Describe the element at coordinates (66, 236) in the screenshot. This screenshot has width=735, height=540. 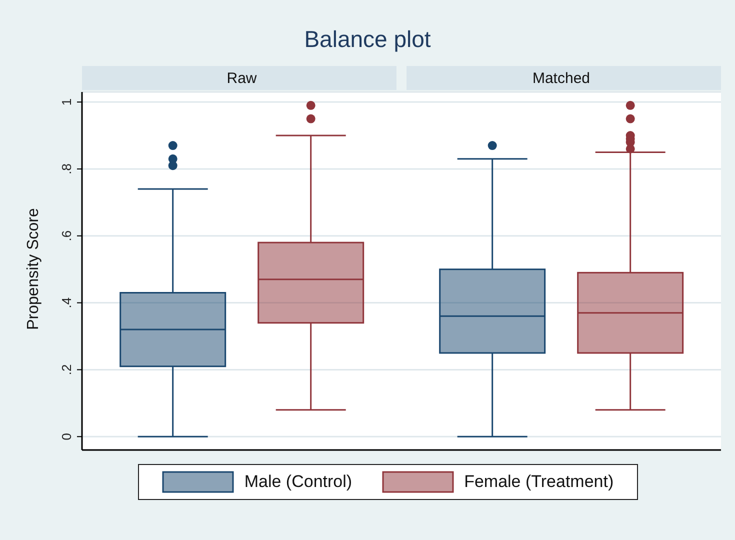
I see `y-tick-label: .6` at that location.